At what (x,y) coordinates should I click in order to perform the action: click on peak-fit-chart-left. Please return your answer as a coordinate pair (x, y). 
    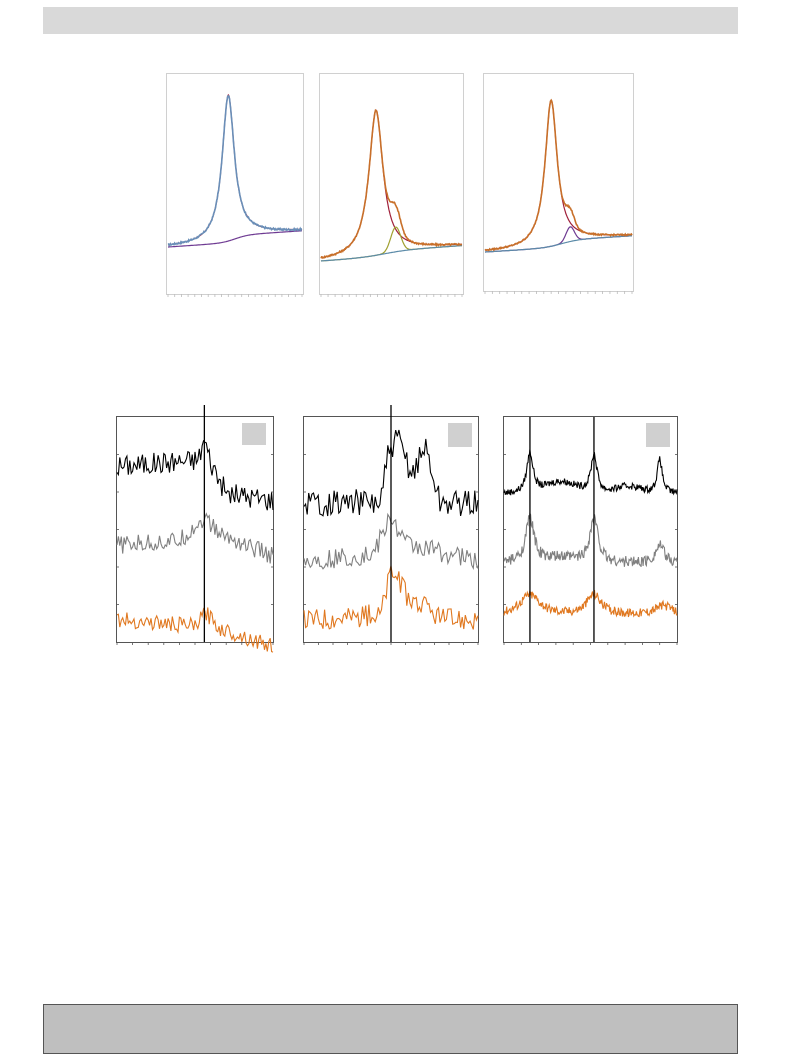
    Looking at the image, I should click on (235, 185).